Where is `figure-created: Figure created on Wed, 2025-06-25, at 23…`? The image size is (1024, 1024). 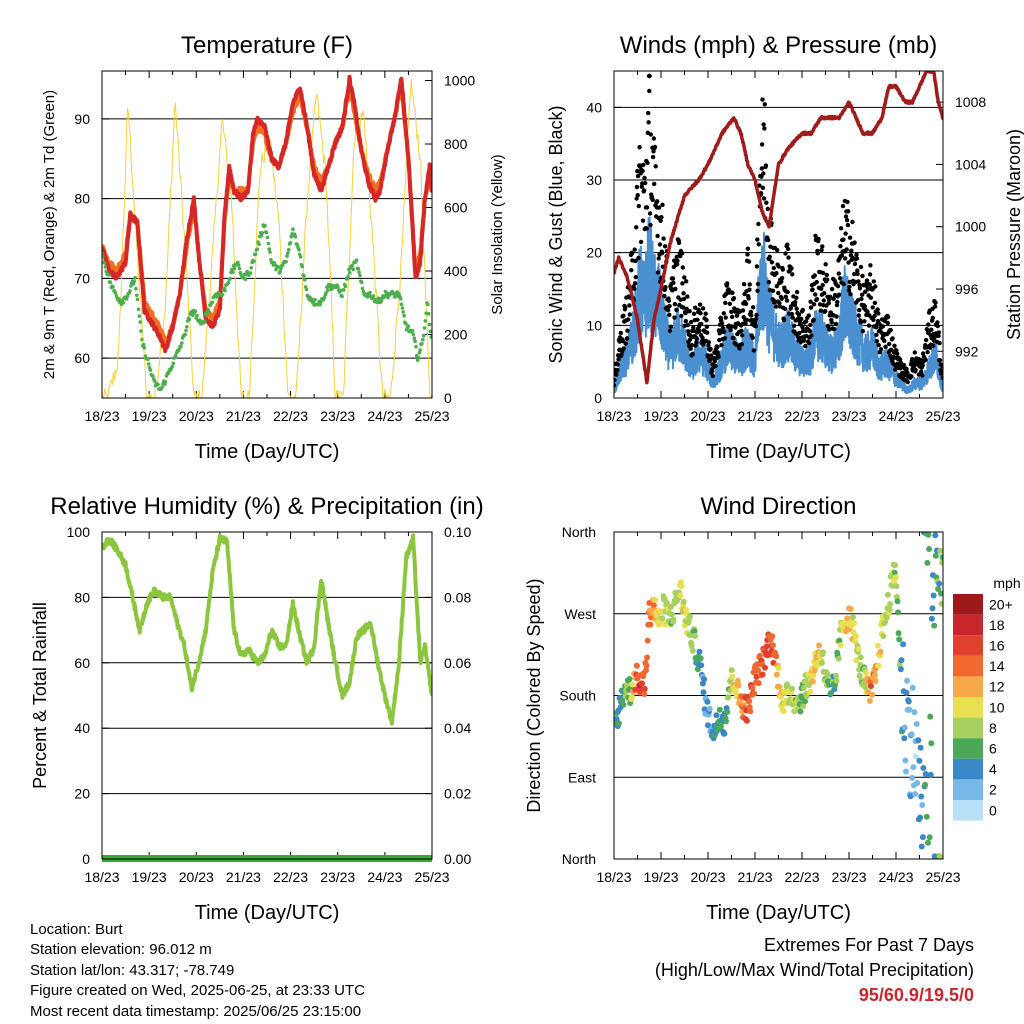
figure-created: Figure created on Wed, 2025-06-25, at 23… is located at coordinates (197, 991).